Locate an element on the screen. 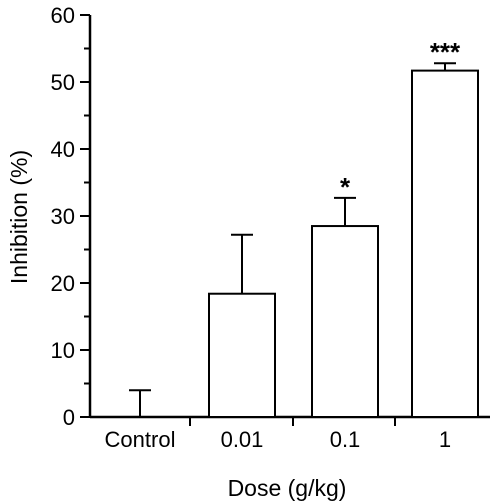 This screenshot has height=504, width=500. y-tick-label: 50 is located at coordinates (63, 82).